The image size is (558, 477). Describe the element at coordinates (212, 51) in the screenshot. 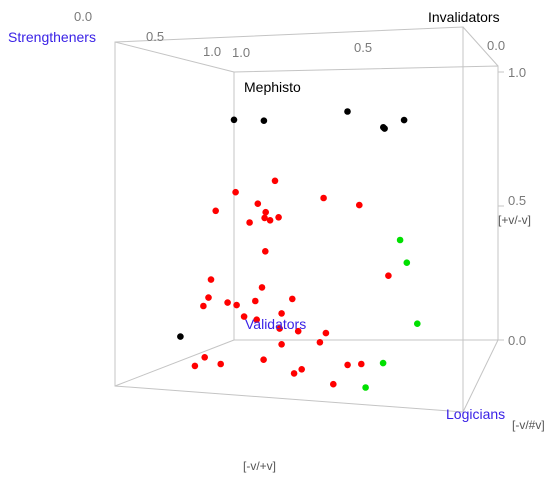

I see `tick-top-front-2: 1.0` at that location.